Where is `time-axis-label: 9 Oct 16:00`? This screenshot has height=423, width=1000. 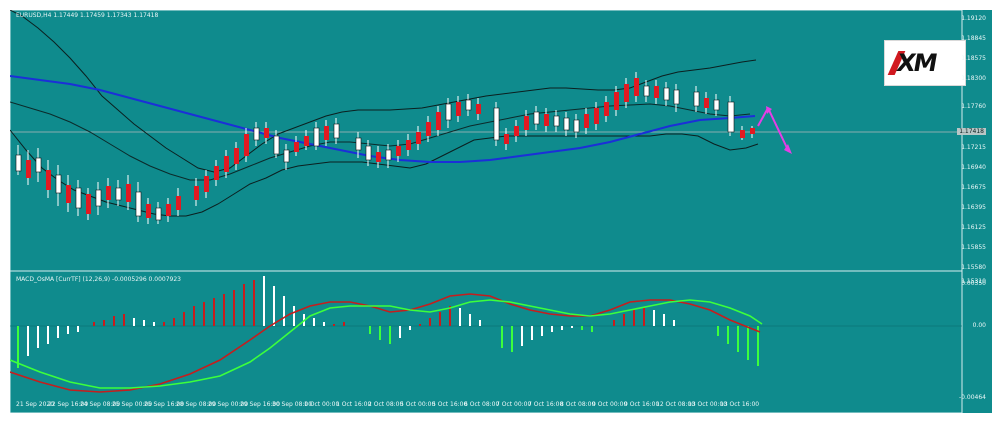
time-axis-label: 9 Oct 16:00 is located at coordinates (642, 404).